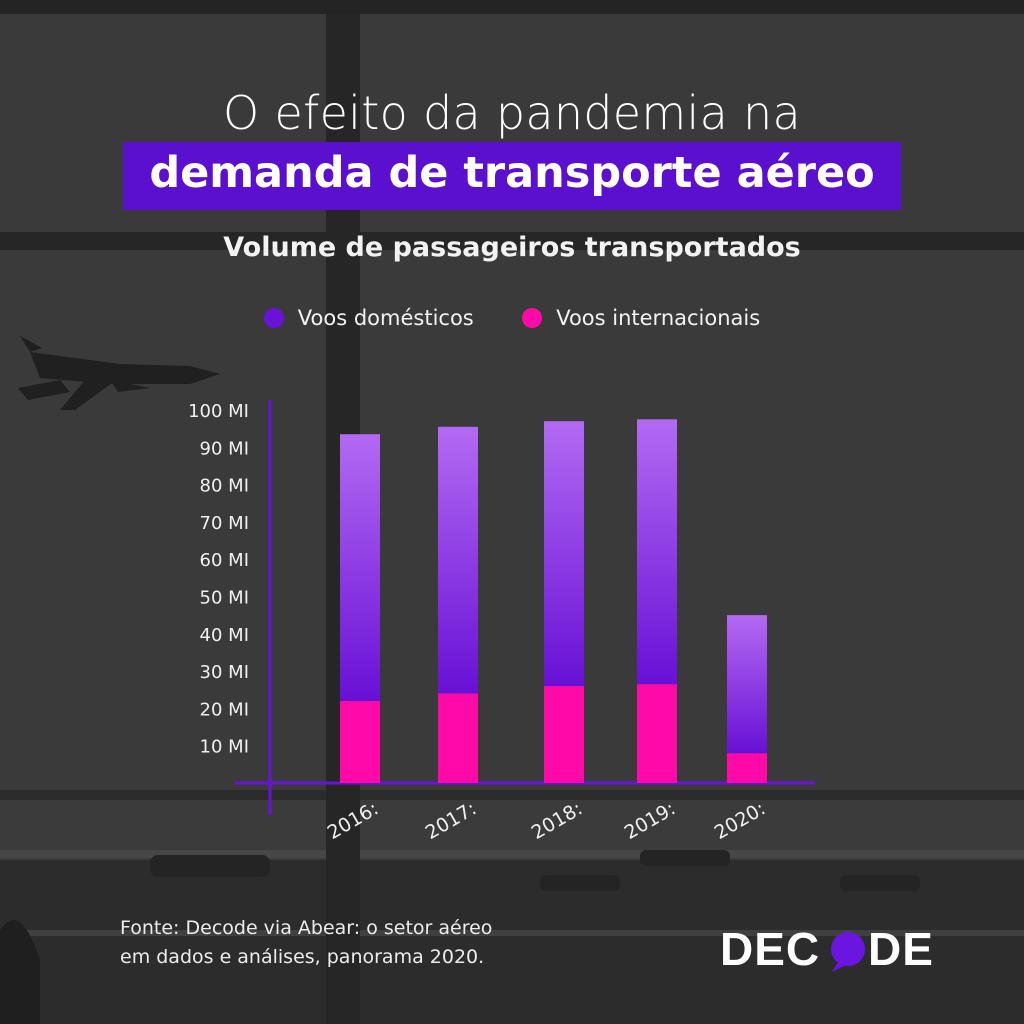 The image size is (1024, 1024). I want to click on legend-label-domestic: Voos domésticos, so click(385, 318).